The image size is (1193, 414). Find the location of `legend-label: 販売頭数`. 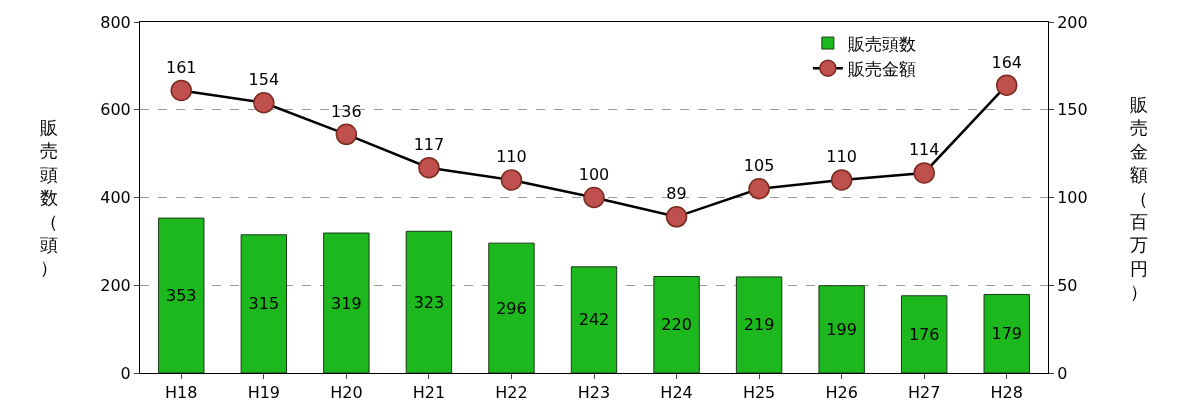

legend-label: 販売頭数 is located at coordinates (881, 43).